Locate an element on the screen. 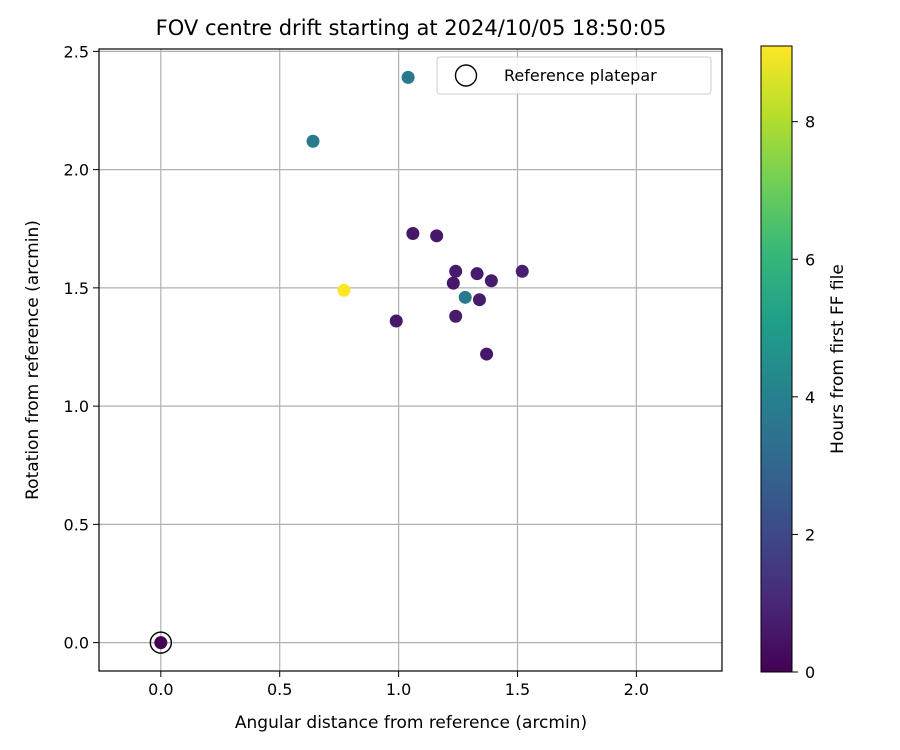 The image size is (900, 750). legend: Reference platepar is located at coordinates (574, 75).